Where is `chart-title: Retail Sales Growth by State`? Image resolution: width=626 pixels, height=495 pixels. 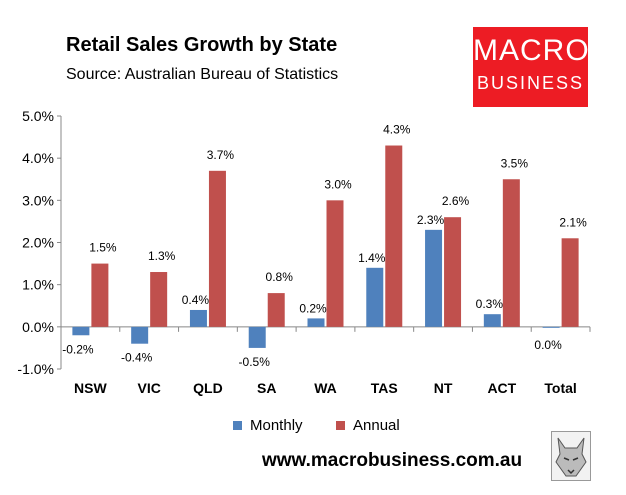
chart-title: Retail Sales Growth by State is located at coordinates (202, 45).